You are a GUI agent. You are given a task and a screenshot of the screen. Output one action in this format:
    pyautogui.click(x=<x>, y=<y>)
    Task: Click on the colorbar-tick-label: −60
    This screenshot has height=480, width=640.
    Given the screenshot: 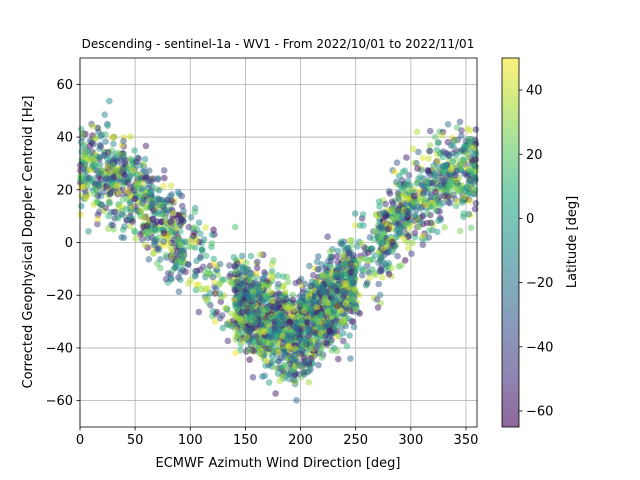 What is the action you would take?
    pyautogui.click(x=539, y=411)
    